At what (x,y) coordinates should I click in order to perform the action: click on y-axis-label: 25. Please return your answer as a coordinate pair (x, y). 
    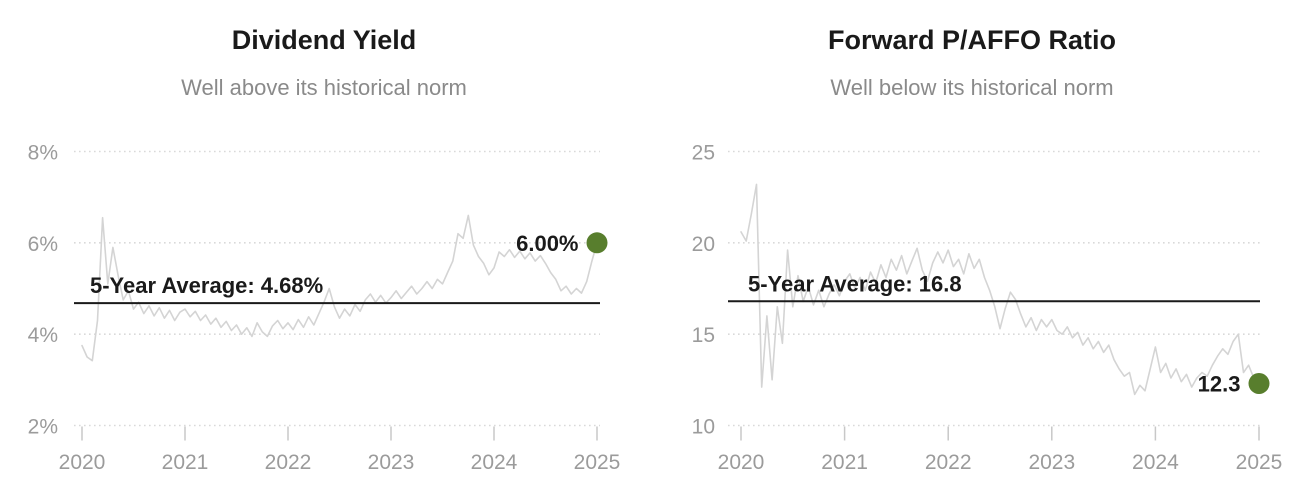
    Looking at the image, I should click on (703, 153).